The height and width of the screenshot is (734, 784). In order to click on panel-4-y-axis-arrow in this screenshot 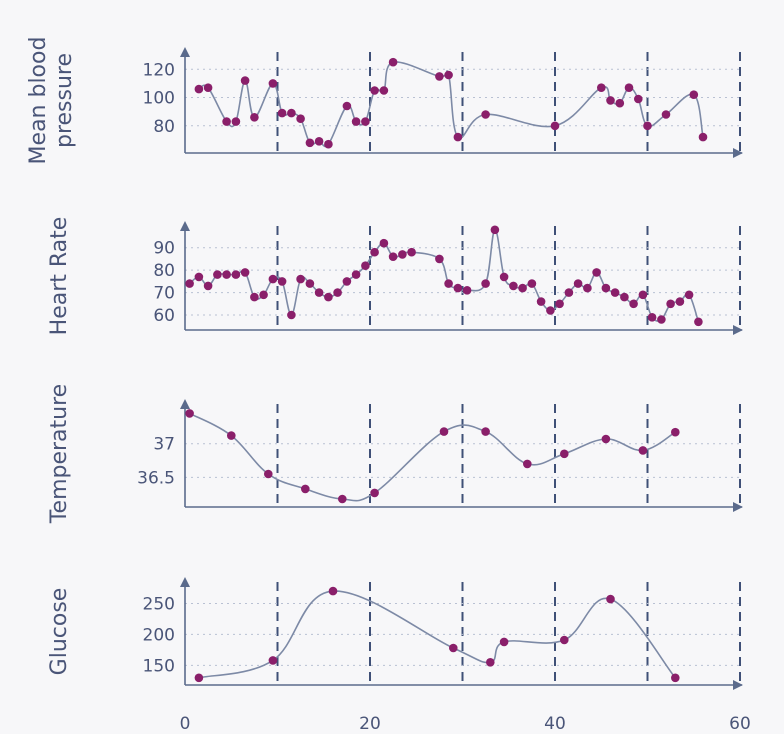, I will do `click(185, 582)`.